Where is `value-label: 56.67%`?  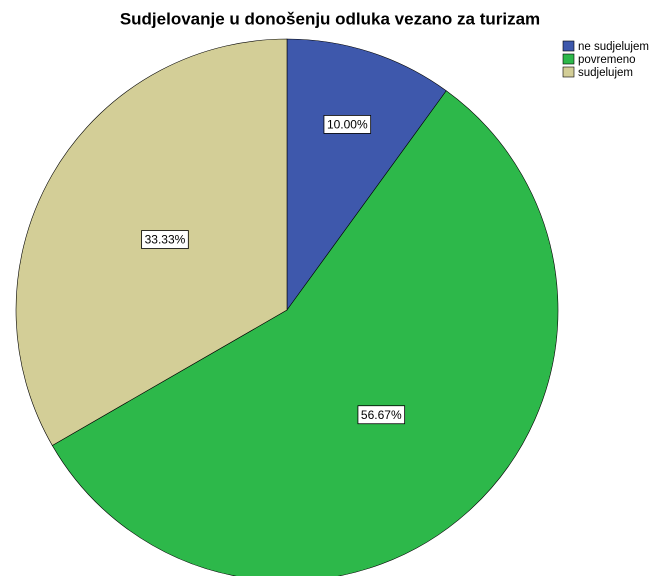 value-label: 56.67% is located at coordinates (381, 415).